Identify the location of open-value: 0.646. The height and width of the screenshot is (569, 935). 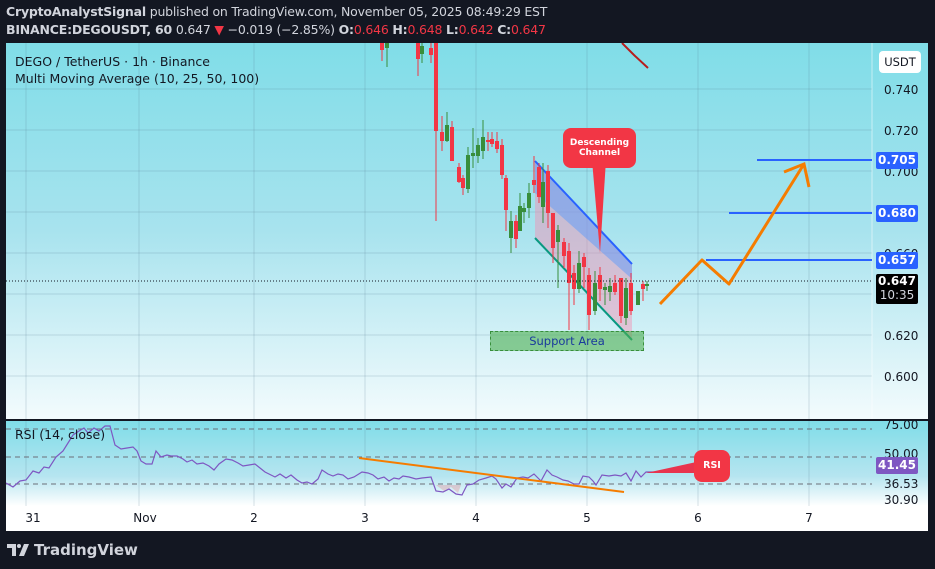
(371, 29).